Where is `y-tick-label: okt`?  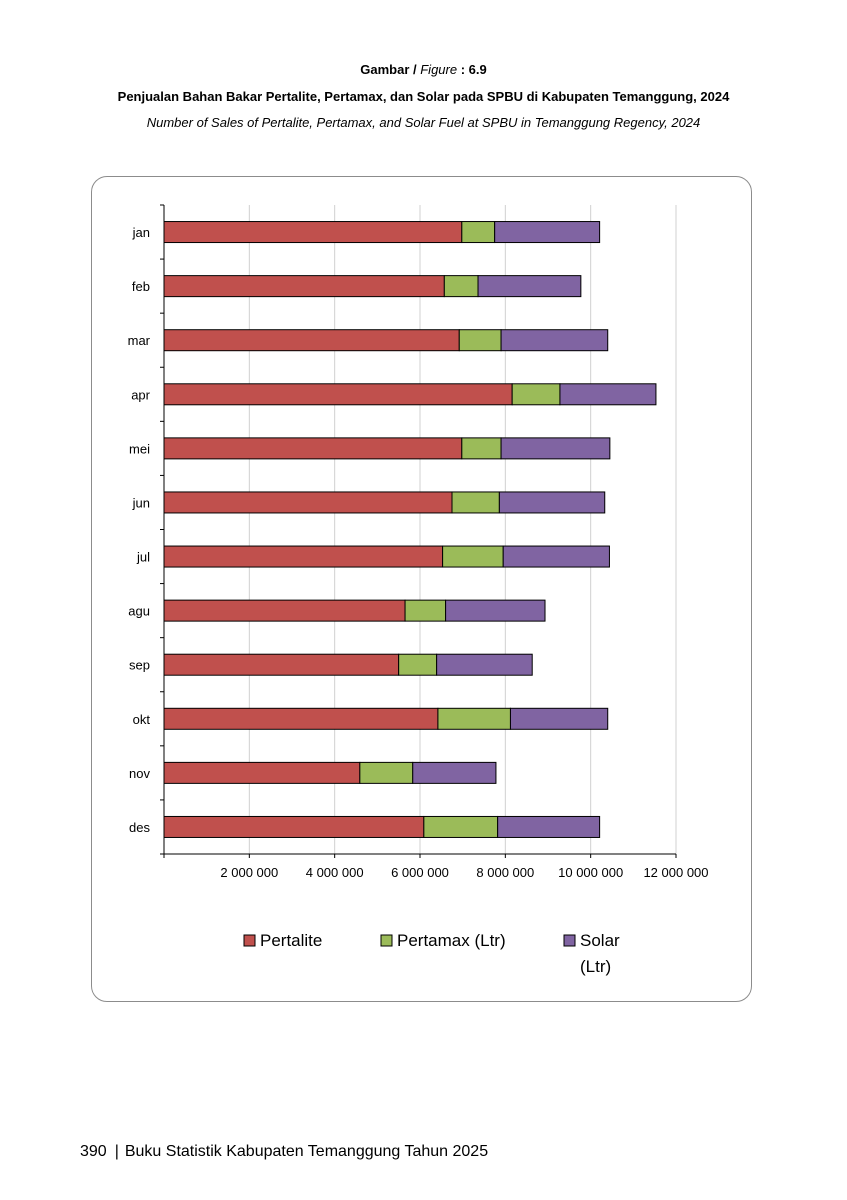 y-tick-label: okt is located at coordinates (142, 719).